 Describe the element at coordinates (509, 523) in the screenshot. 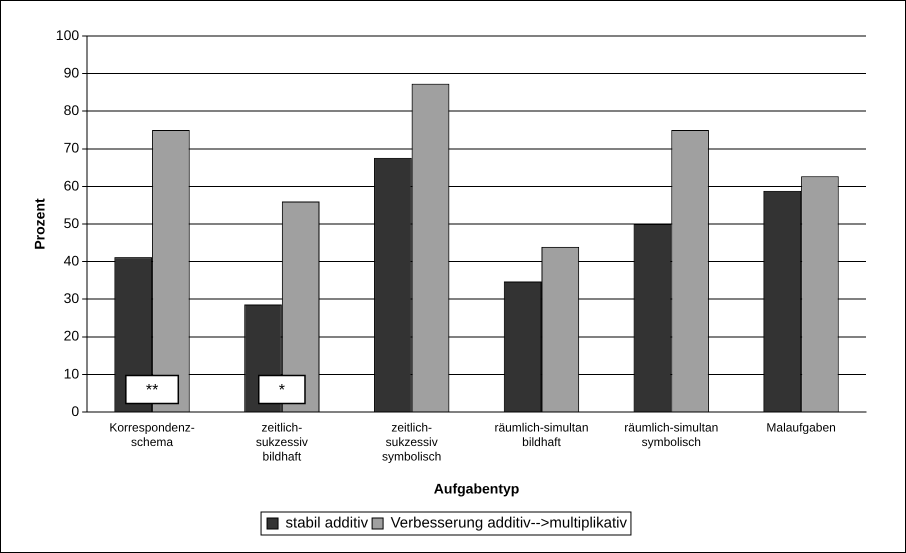

I see `legend-label: Verbesserung additiv-->multiplikativ` at that location.